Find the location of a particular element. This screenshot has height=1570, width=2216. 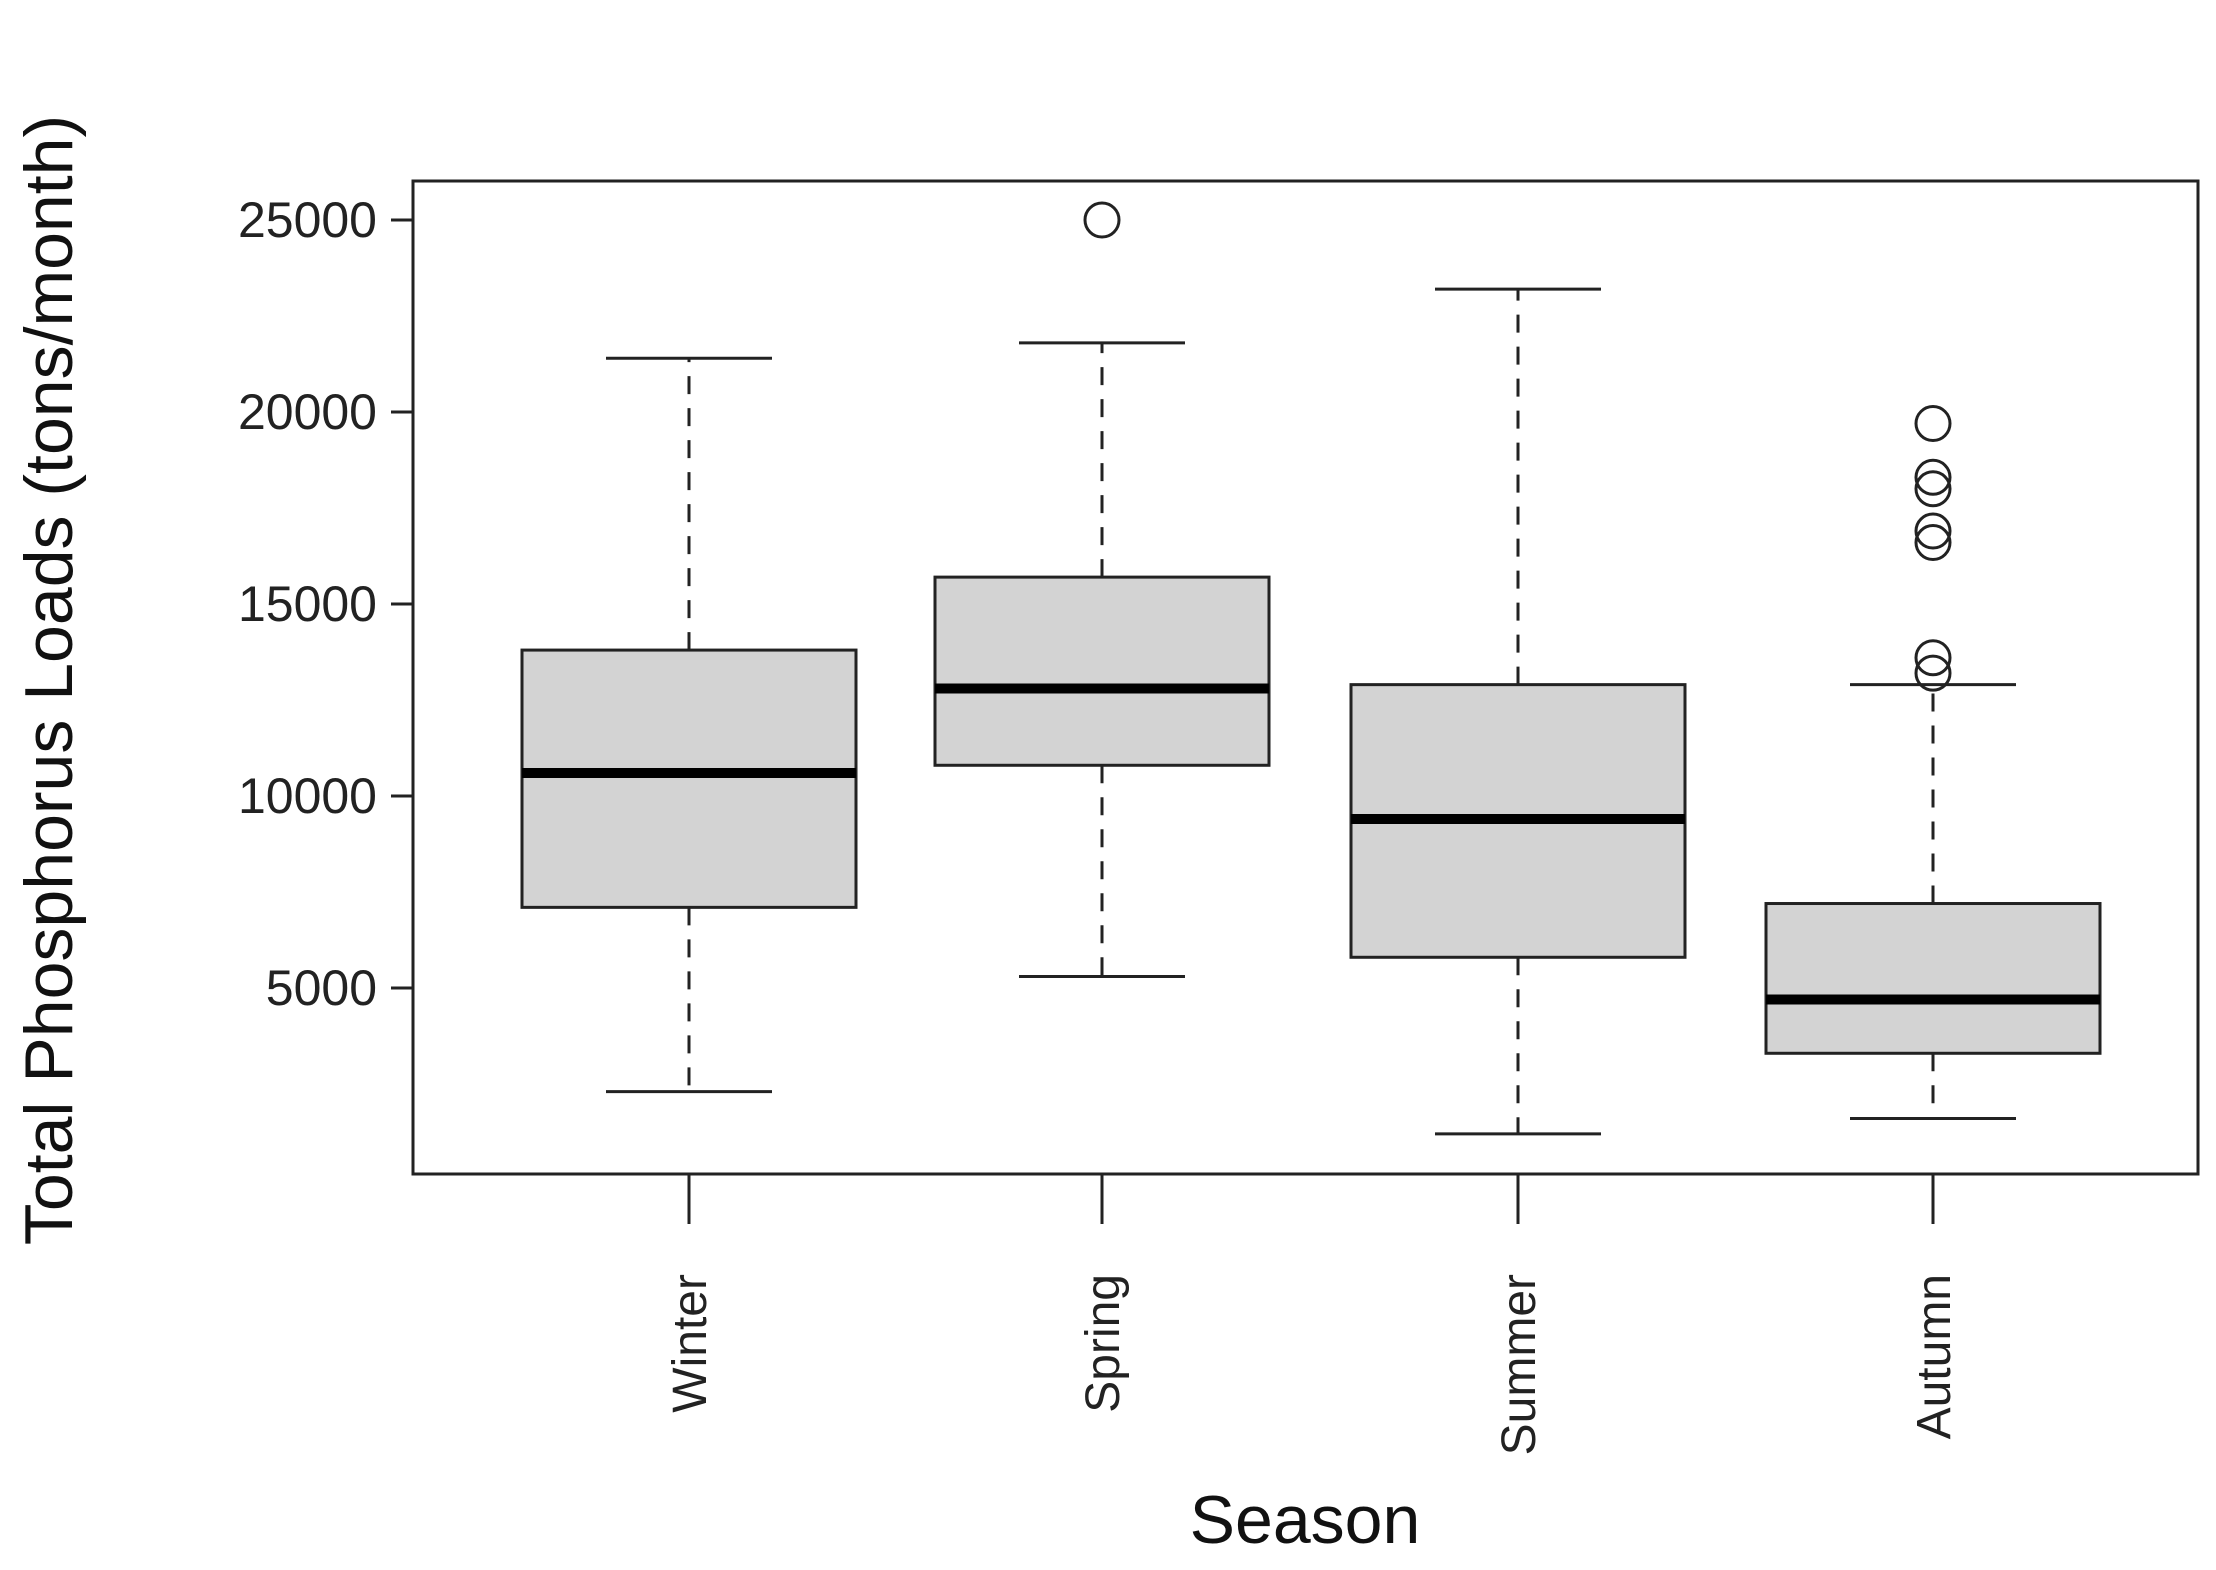

box-winter is located at coordinates (689, 725).